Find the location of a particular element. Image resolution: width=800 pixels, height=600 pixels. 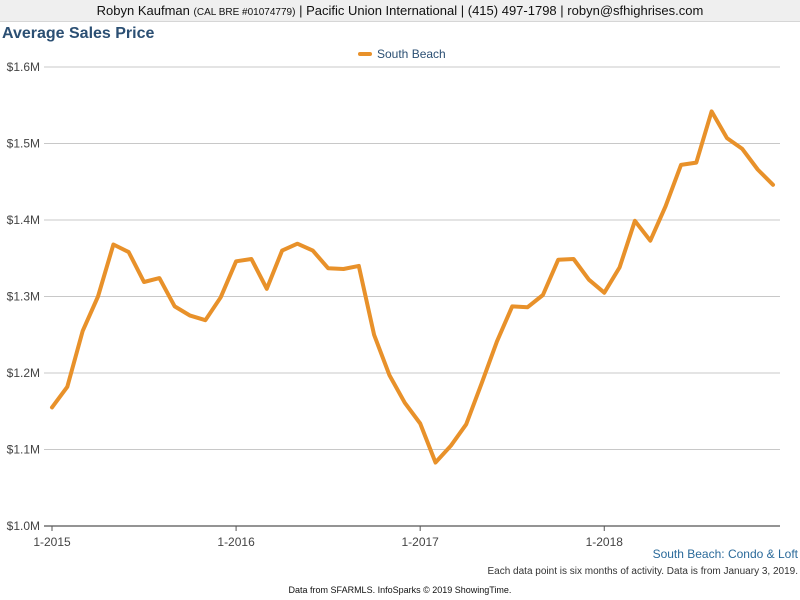

chart-legend: South Beach is located at coordinates (402, 54).